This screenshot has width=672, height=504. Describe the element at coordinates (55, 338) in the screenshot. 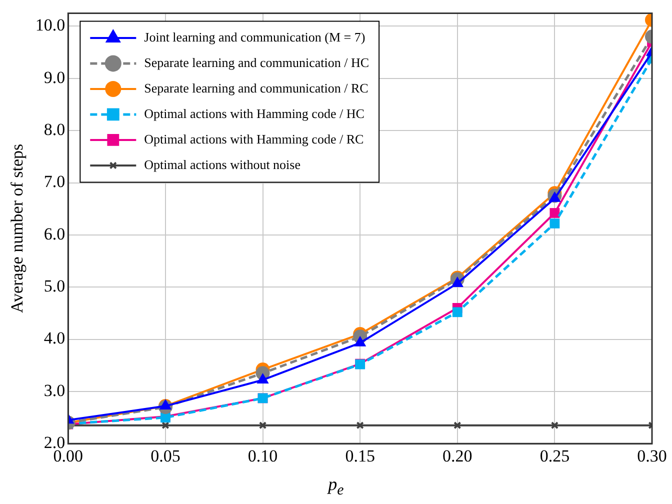

I see `y-tick-label: 4.0` at that location.